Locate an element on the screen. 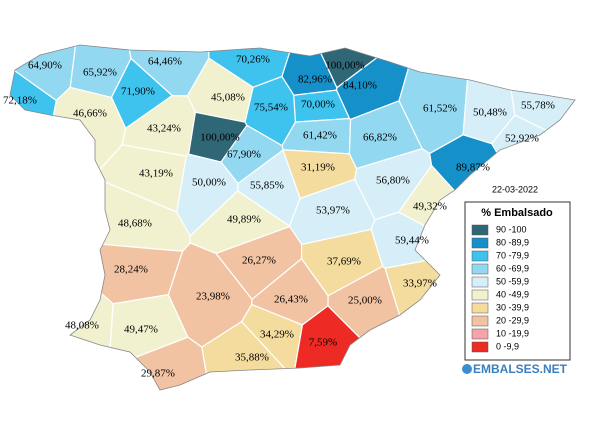 Image resolution: width=603 pixels, height=432 pixels. region-label: 25,00% is located at coordinates (365, 301).